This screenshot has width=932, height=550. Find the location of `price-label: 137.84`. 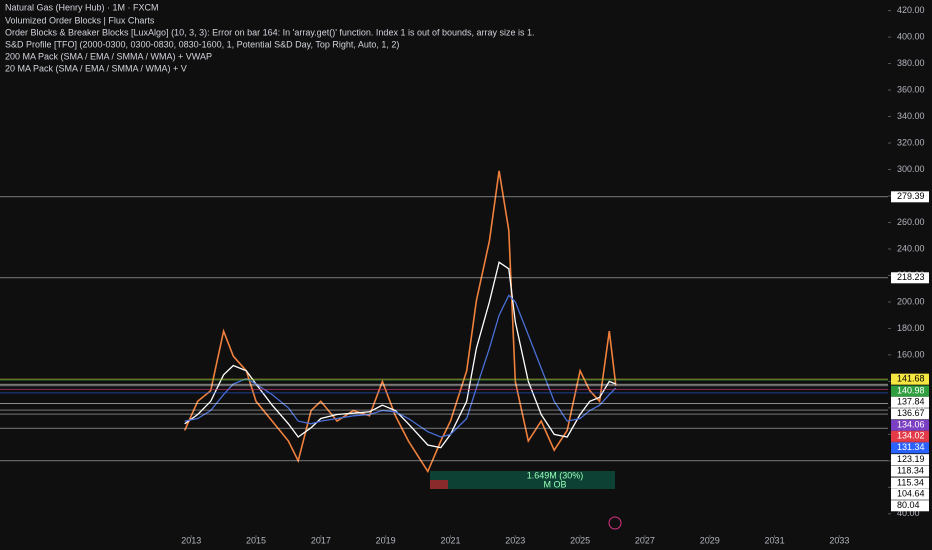

price-label: 137.84 is located at coordinates (911, 402).